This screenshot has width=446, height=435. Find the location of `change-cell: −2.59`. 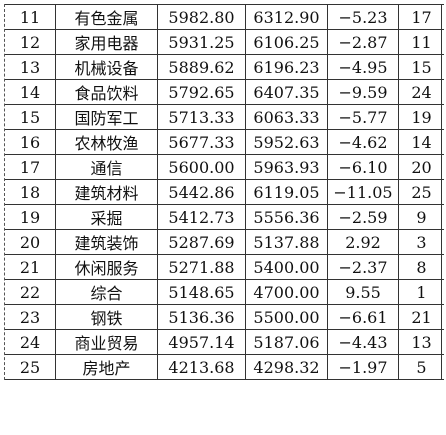

change-cell: −2.59 is located at coordinates (363, 217).